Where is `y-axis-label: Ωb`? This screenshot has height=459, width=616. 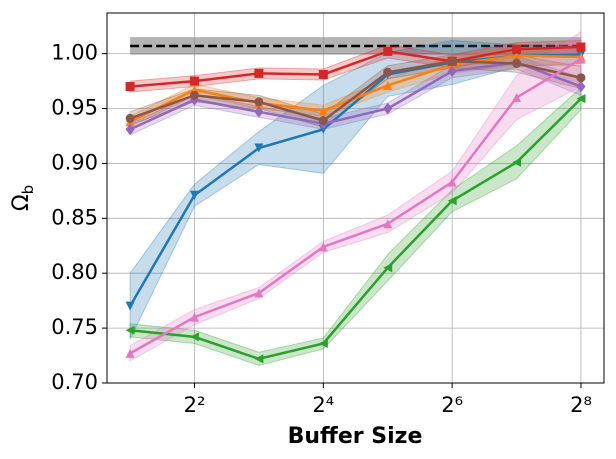
y-axis-label: Ωb is located at coordinates (23, 198).